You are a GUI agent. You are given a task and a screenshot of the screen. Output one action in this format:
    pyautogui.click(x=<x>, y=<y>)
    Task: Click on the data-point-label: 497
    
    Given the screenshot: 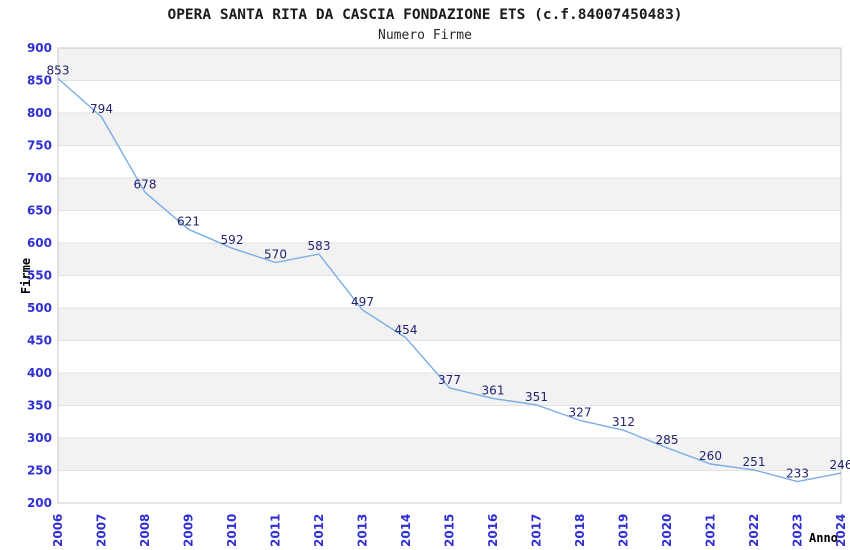 What is the action you would take?
    pyautogui.click(x=362, y=302)
    